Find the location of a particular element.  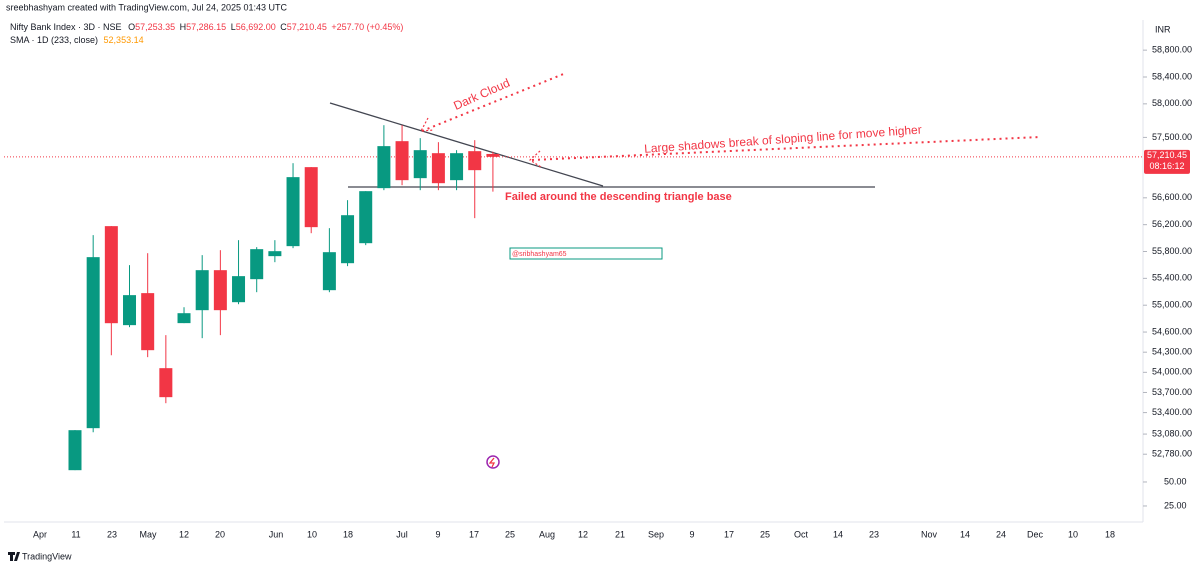

y-tick-label: 54,300.00 is located at coordinates (1172, 352).